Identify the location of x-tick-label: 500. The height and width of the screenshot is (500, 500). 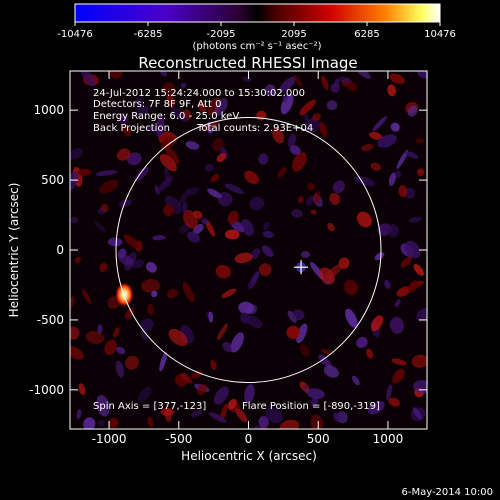
(318, 439).